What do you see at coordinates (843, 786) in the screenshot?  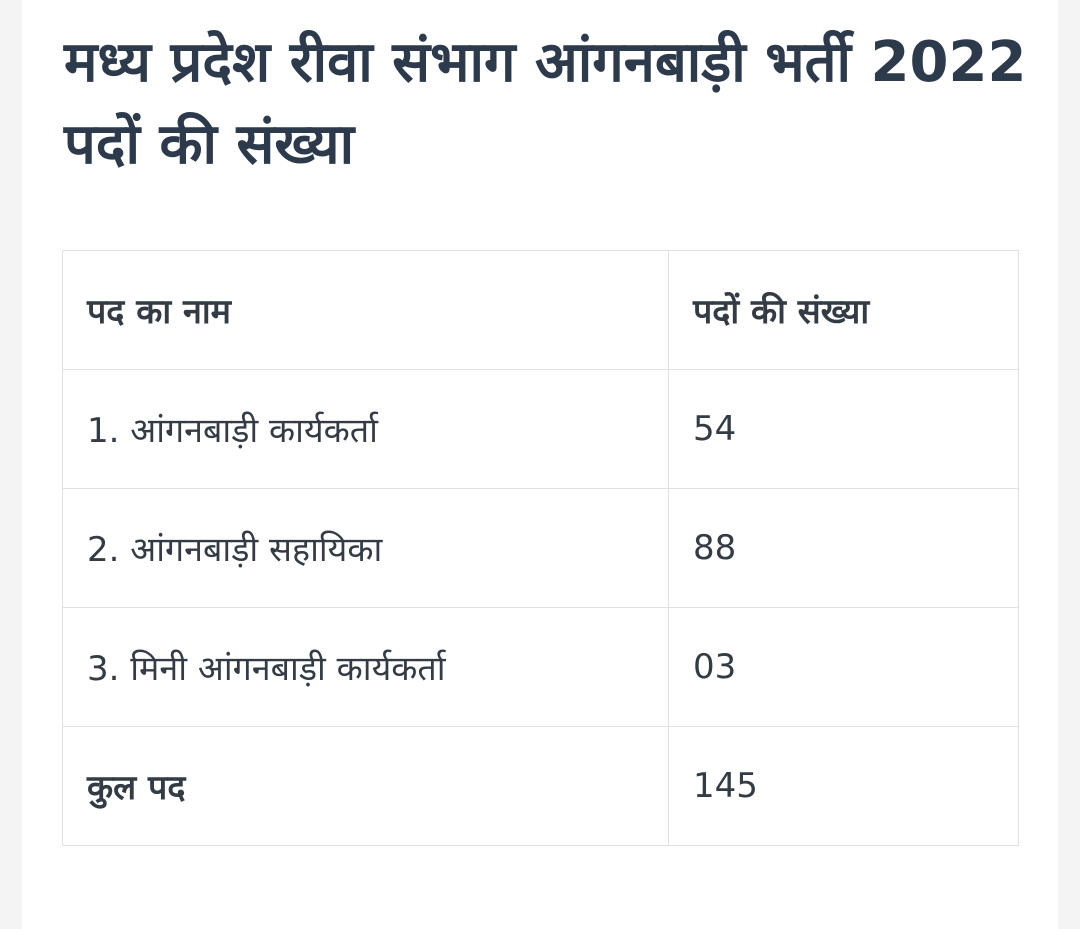 I see `total-count-cell: 145` at bounding box center [843, 786].